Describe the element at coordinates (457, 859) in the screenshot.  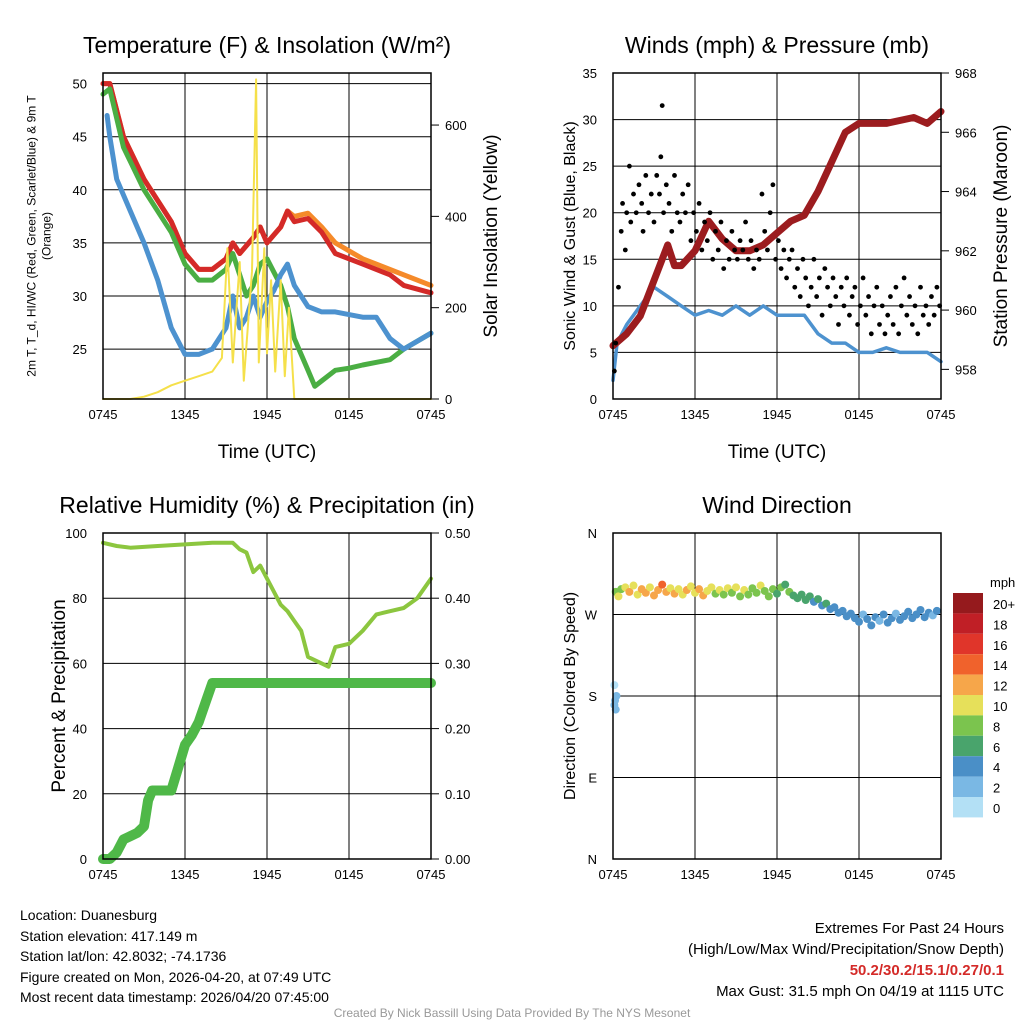
I see `y2-tick-label: 0.00` at that location.